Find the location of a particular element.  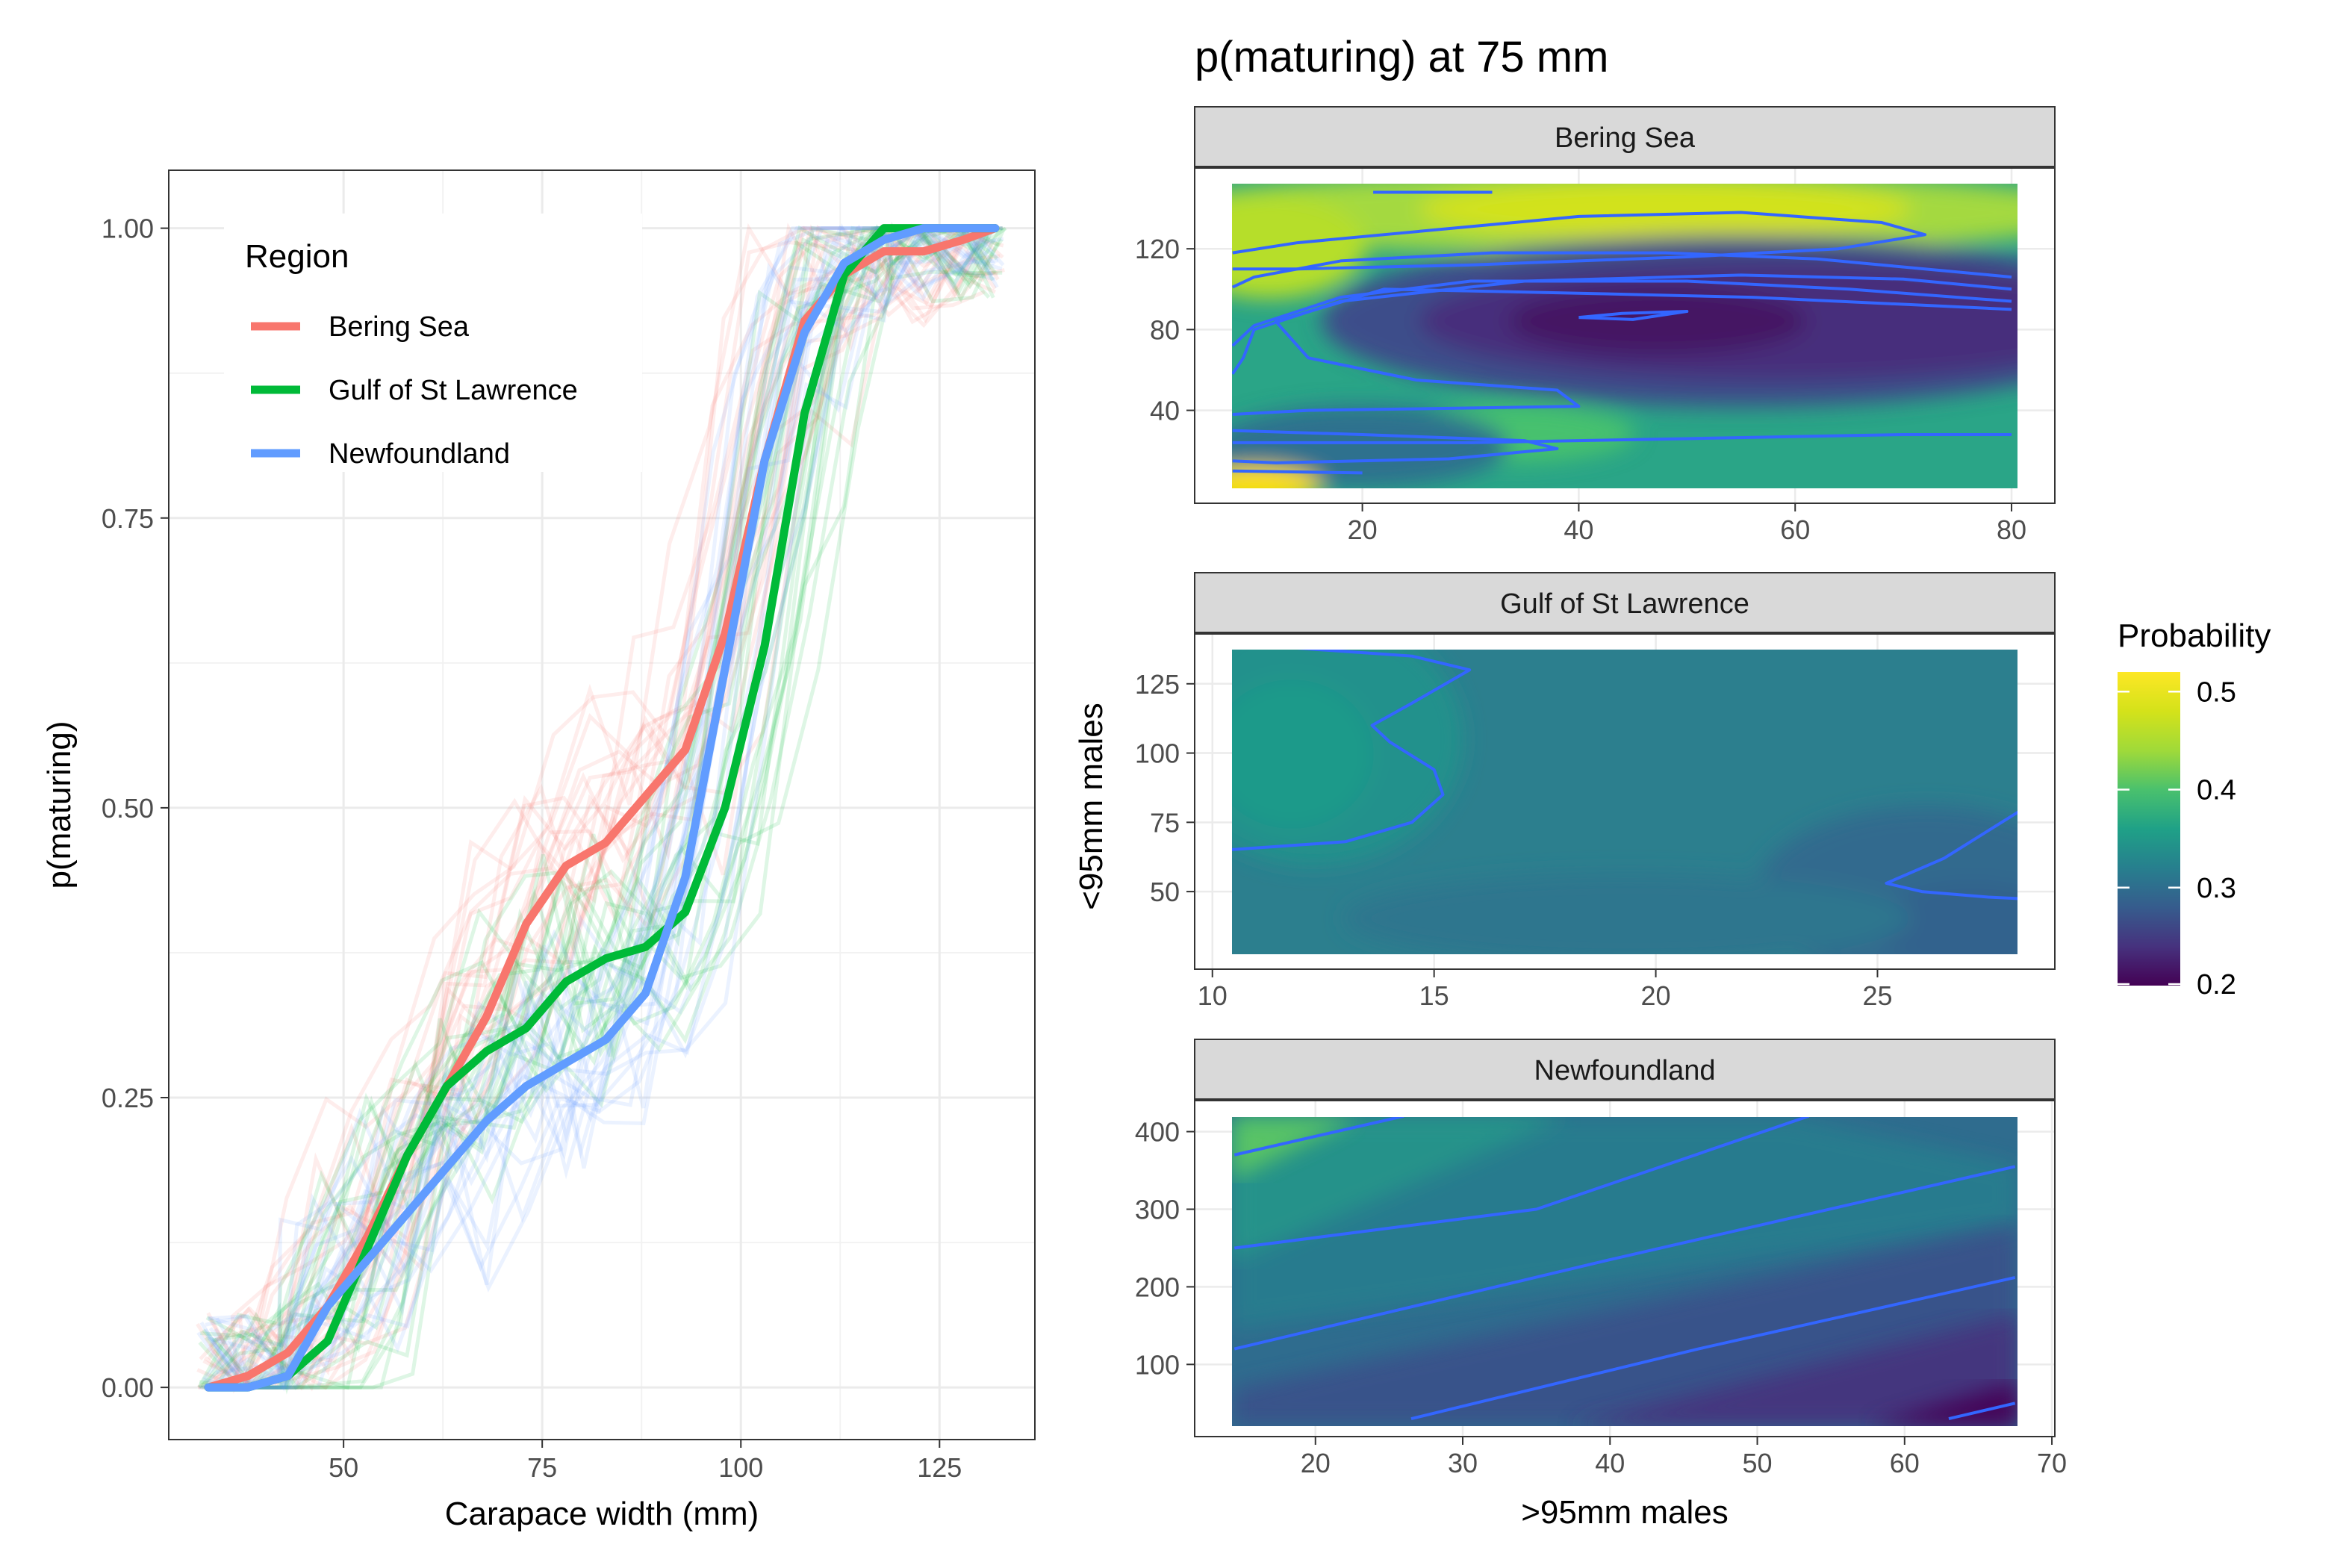

y-tick-label: 400 is located at coordinates (1157, 1132).